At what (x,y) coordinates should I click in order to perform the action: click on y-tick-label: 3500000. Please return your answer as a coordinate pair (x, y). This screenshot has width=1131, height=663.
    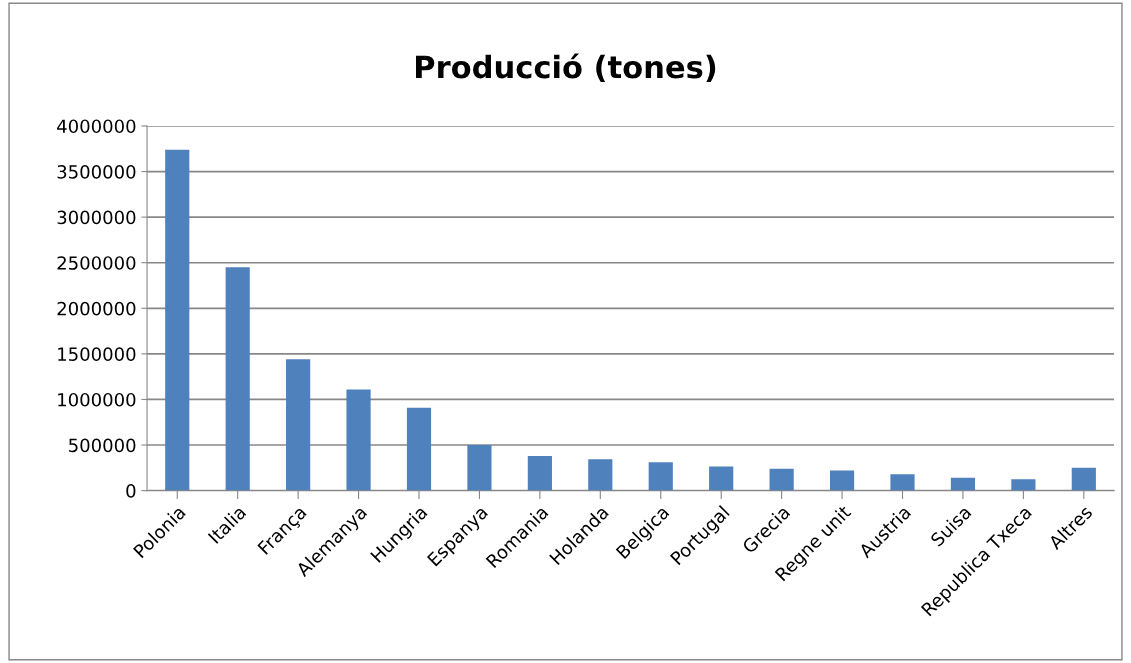
    Looking at the image, I should click on (96, 172).